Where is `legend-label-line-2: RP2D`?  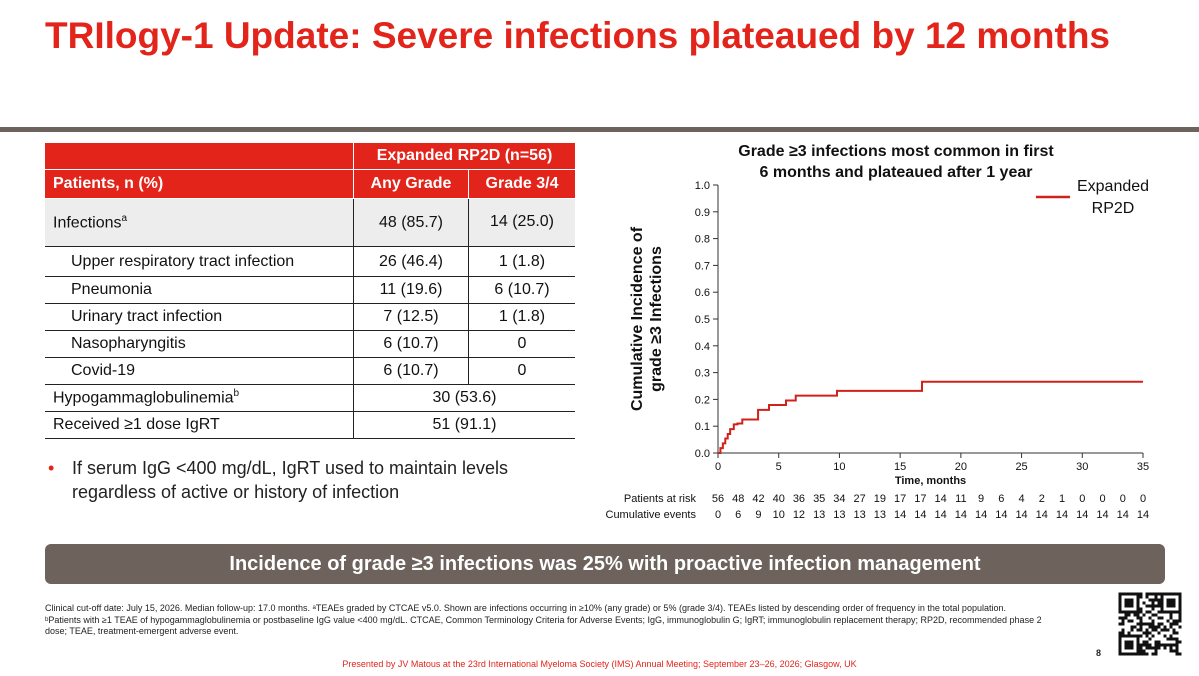
legend-label-line-2: RP2D is located at coordinates (1113, 208).